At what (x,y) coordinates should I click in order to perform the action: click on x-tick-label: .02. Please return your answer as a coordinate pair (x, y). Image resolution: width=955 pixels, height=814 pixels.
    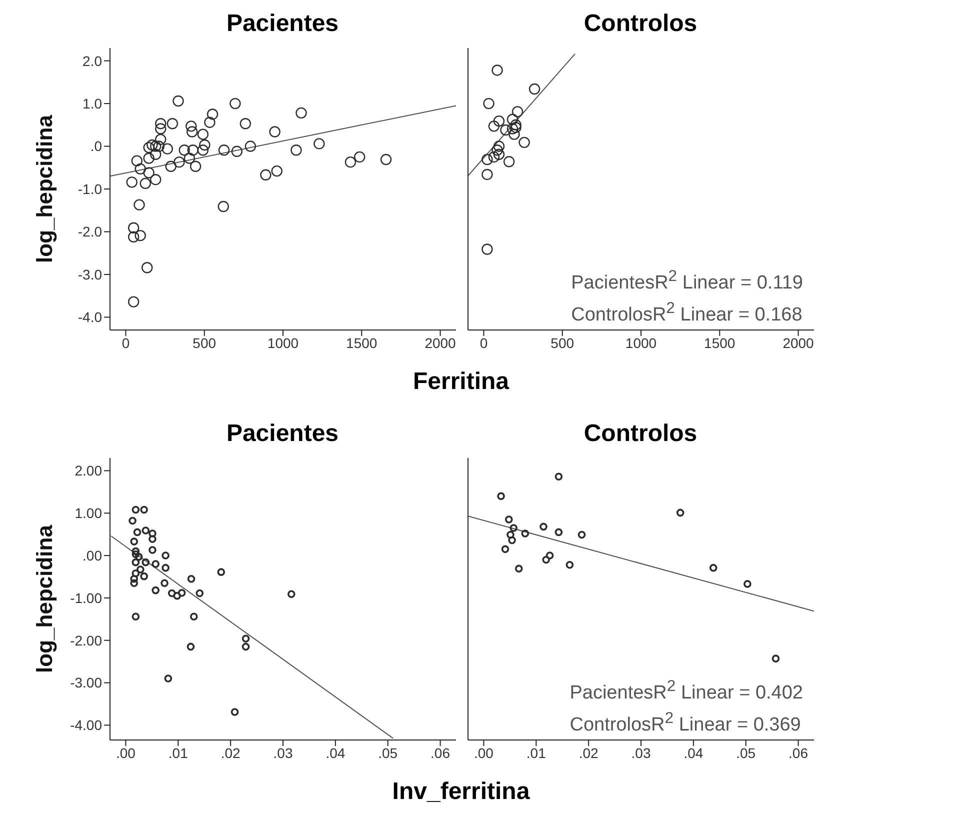
    Looking at the image, I should click on (588, 752).